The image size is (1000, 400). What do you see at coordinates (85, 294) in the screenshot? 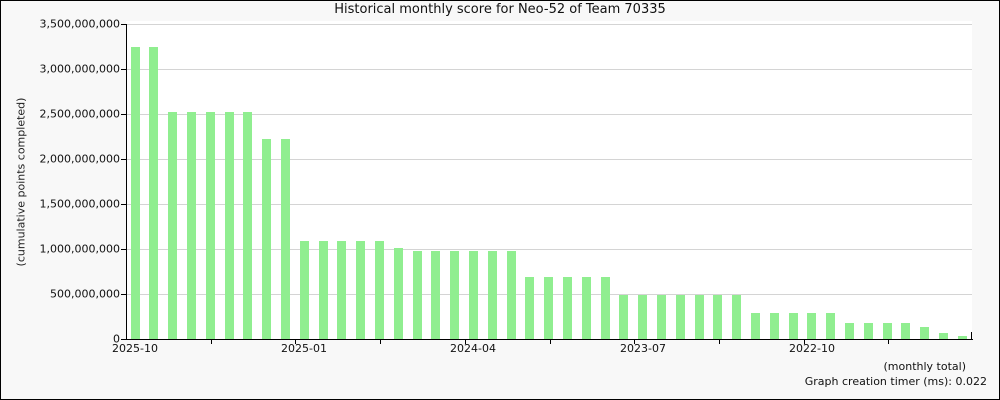
I see `y-tick-label: 500,000,000` at bounding box center [85, 294].